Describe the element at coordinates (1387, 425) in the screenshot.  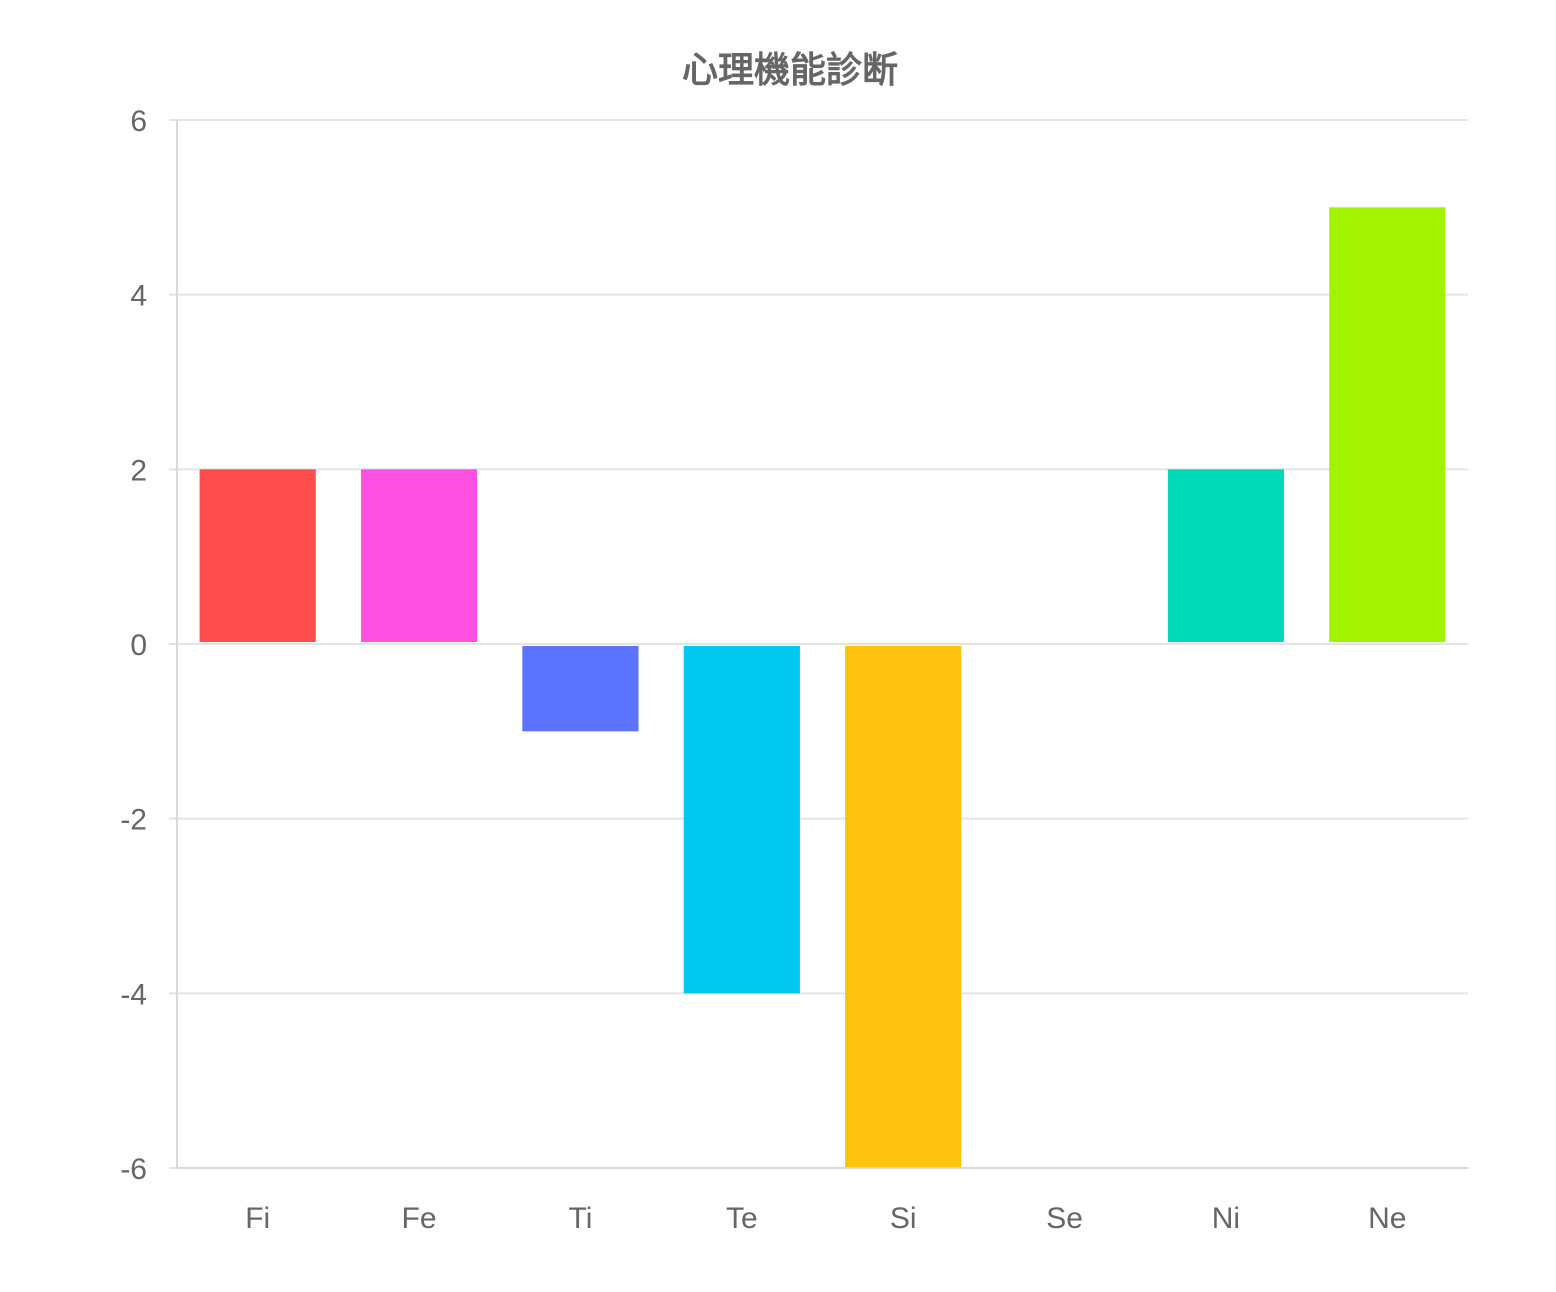
I see `bar-ne` at that location.